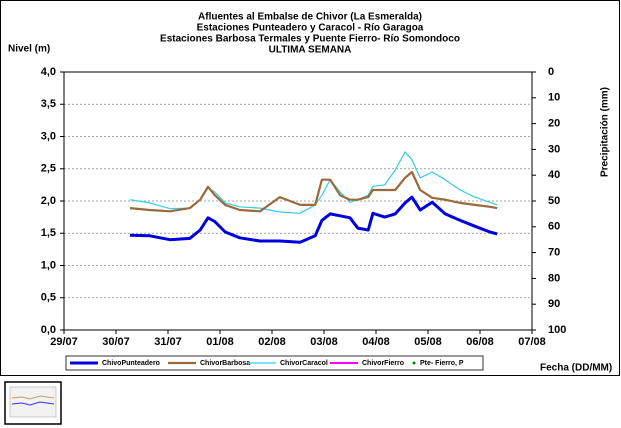  I want to click on chart-subtitle: ULTIMA SEMANA, so click(310, 50).